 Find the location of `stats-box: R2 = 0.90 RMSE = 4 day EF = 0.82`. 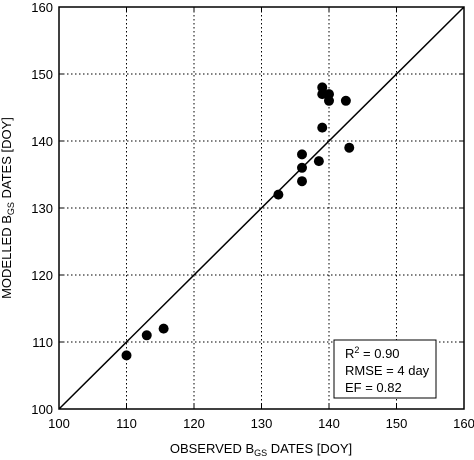

stats-box: R2 = 0.90 RMSE = 4 day EF = 0.82 is located at coordinates (385, 369).